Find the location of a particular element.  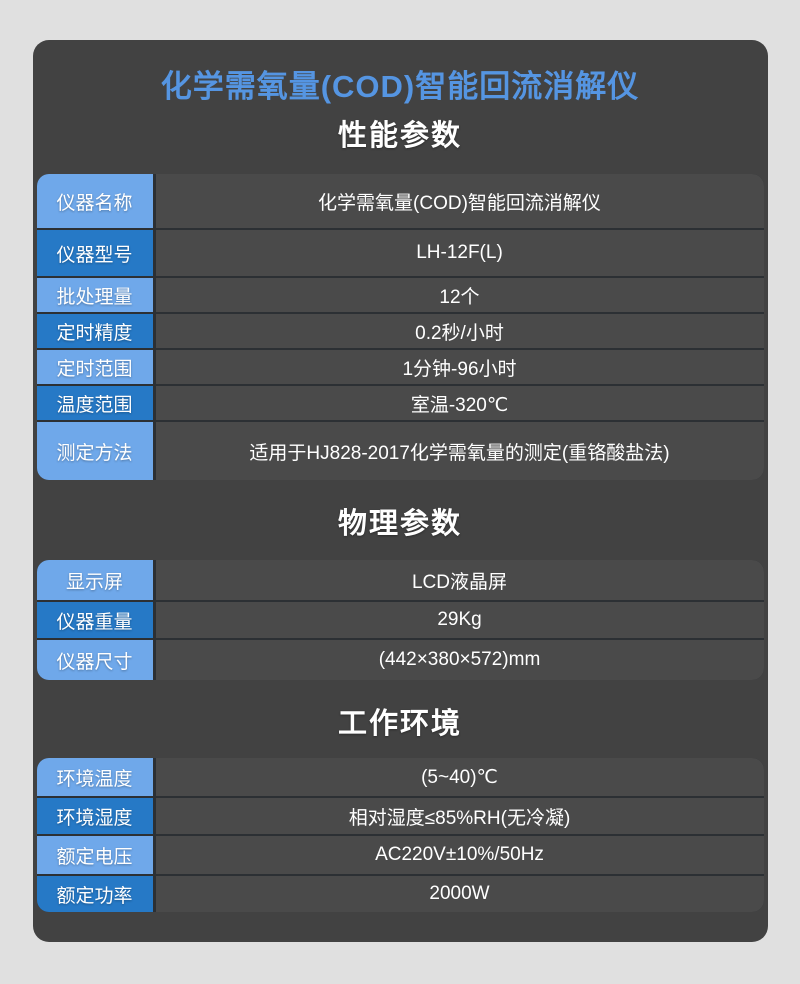

spec-row-label: 定时精度 is located at coordinates (94, 331).